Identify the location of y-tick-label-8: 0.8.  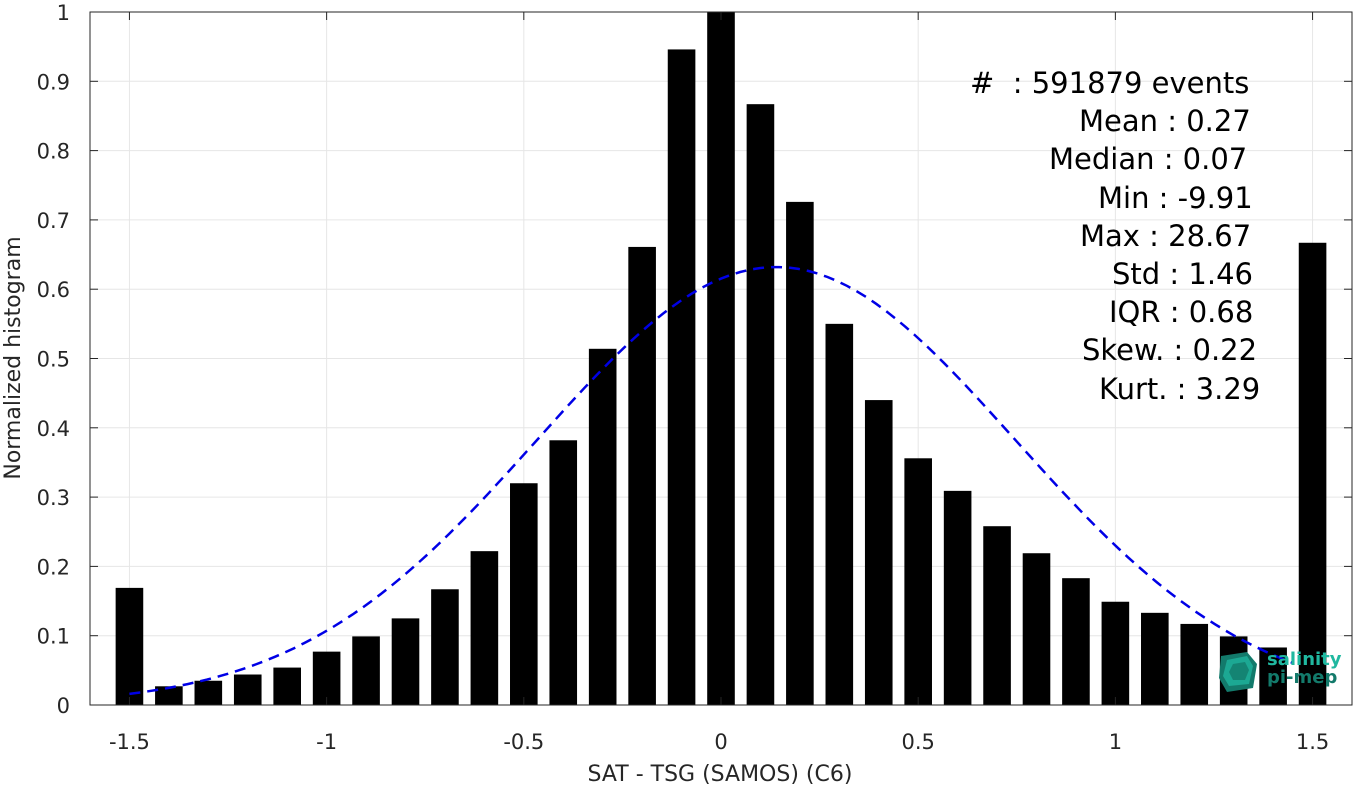
(53, 152).